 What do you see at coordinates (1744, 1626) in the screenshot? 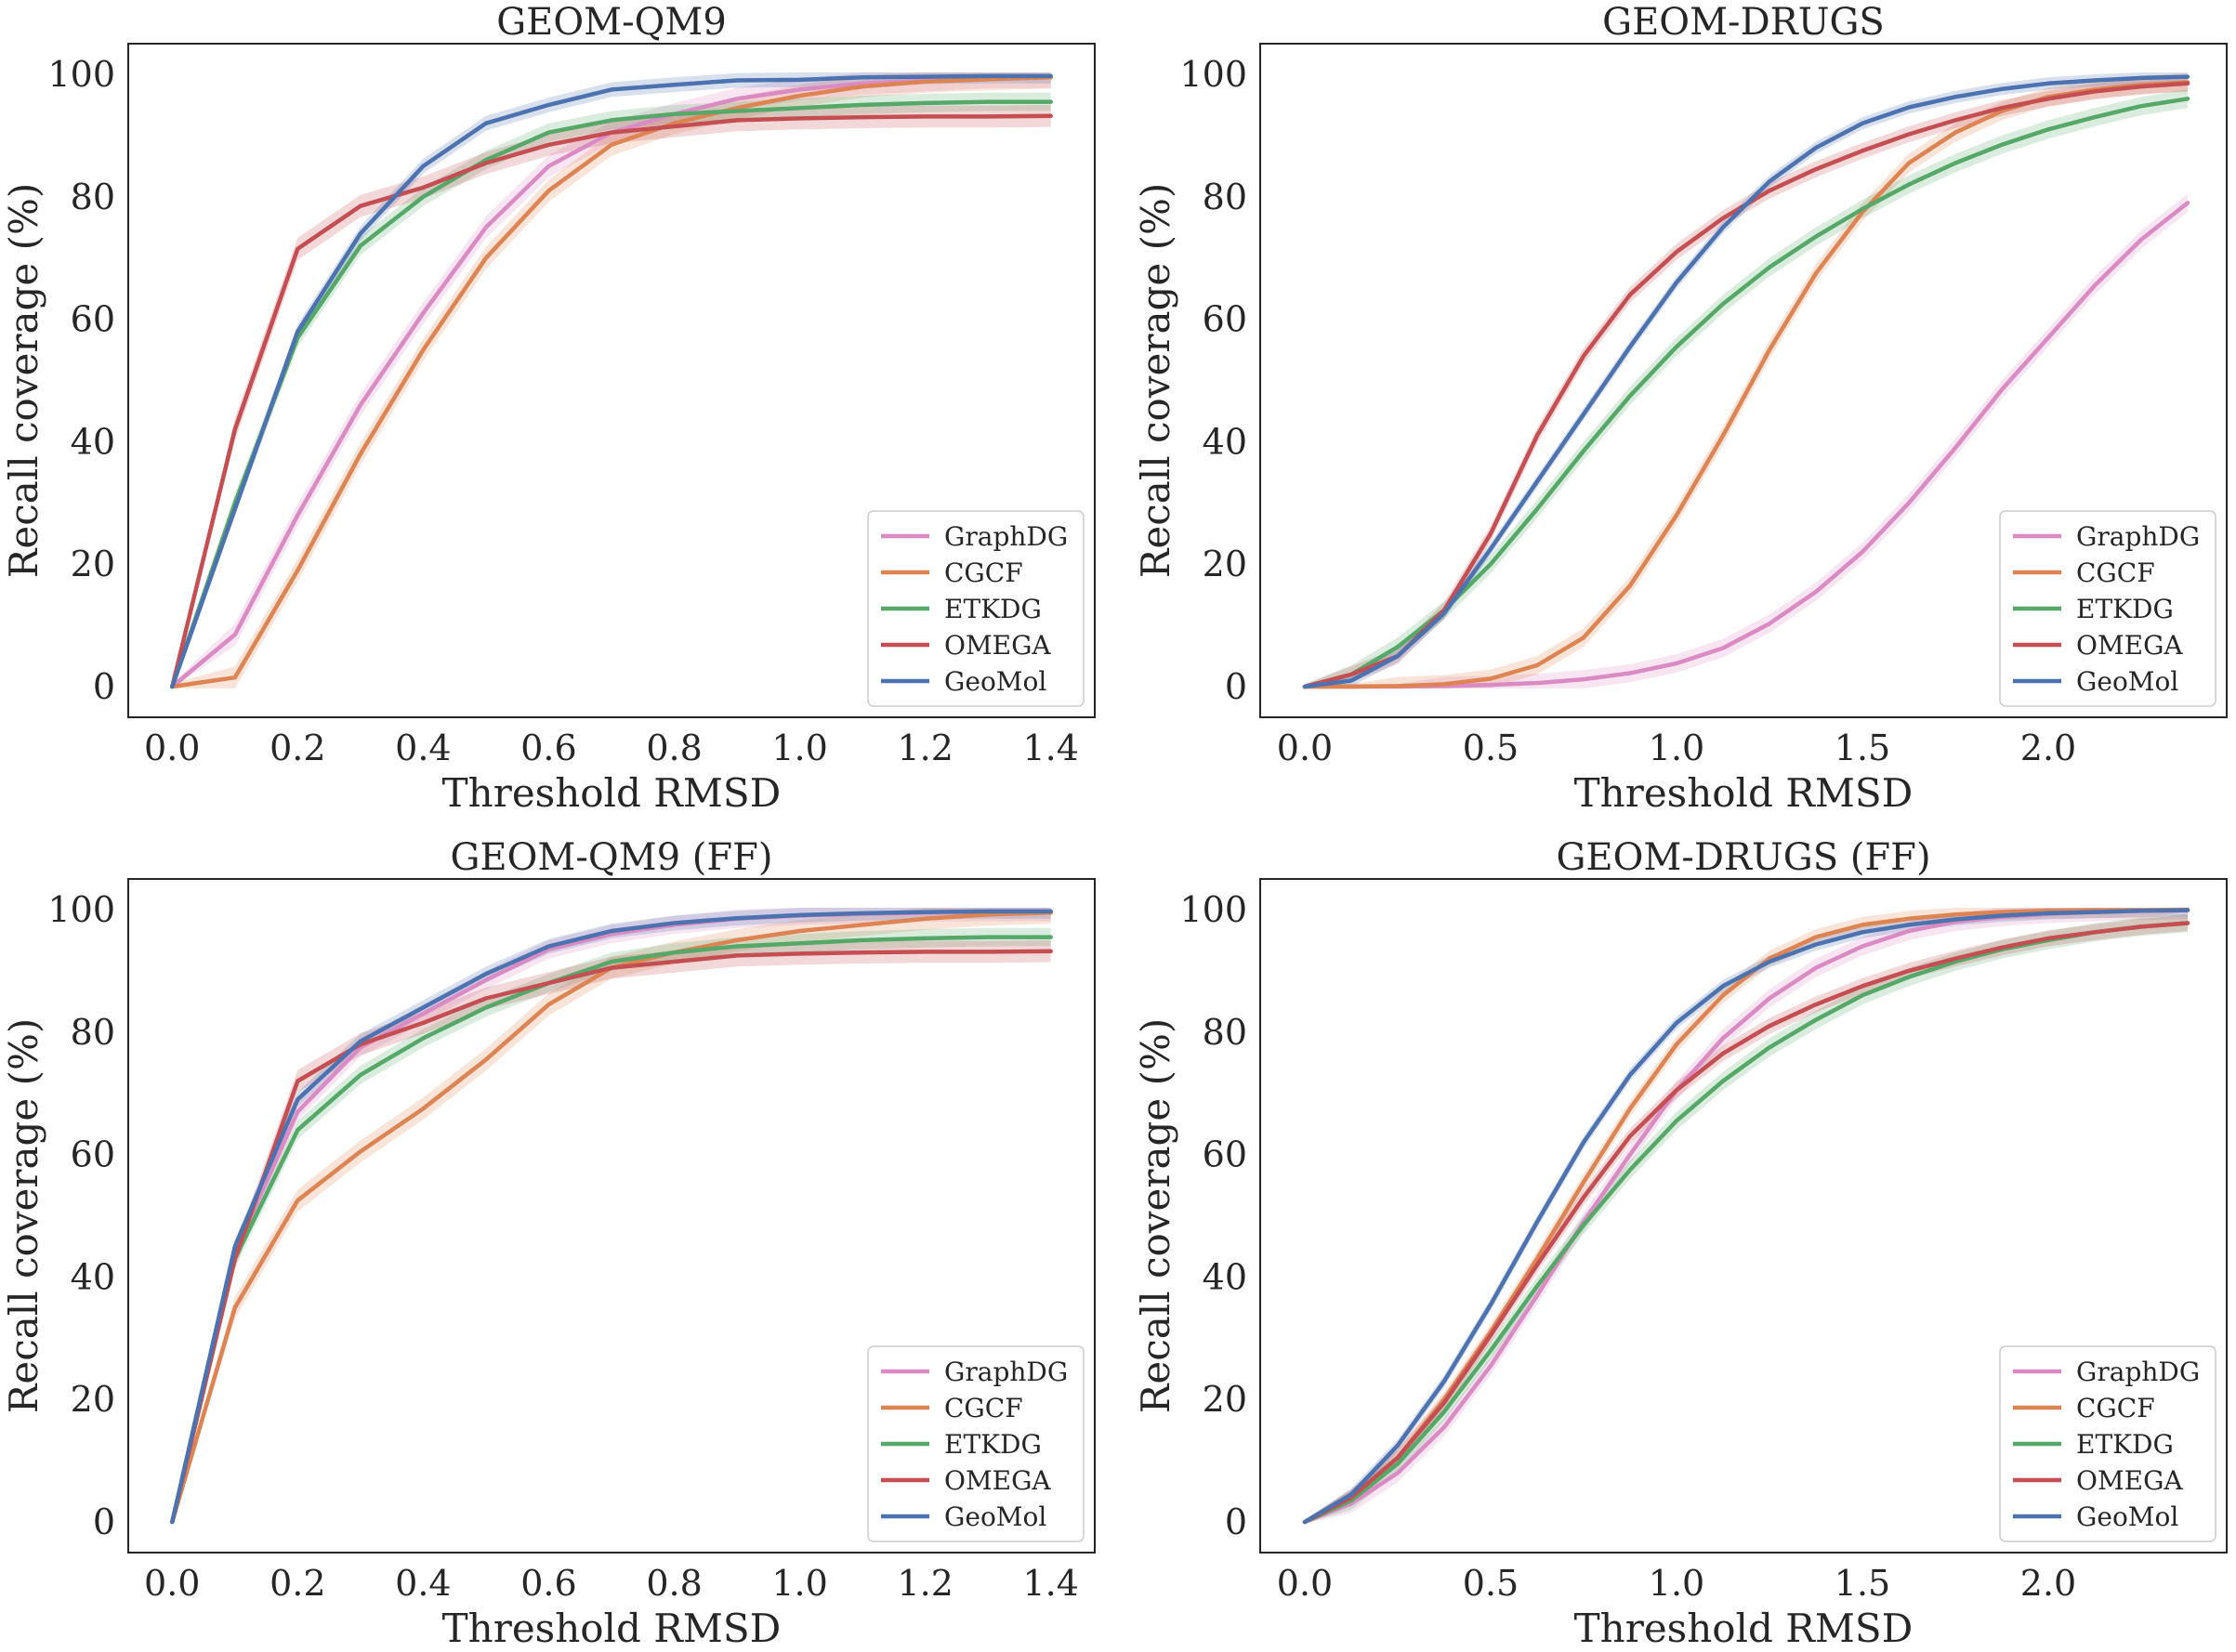
I see `panel-4-x-axis-label: Threshold RMSD` at bounding box center [1744, 1626].